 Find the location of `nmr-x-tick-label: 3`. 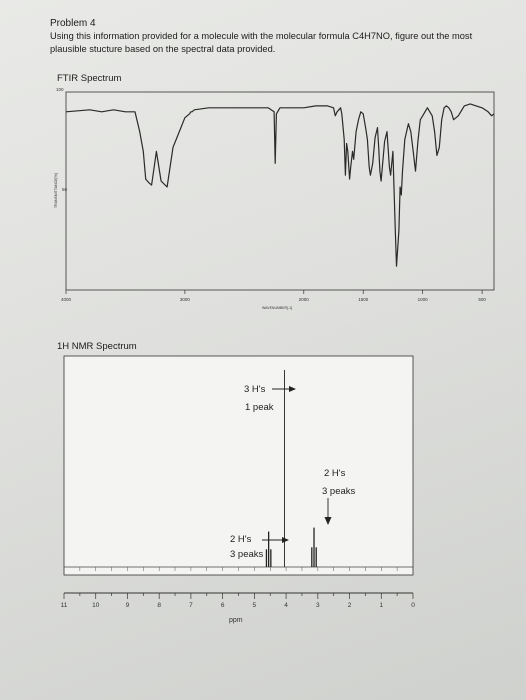

nmr-x-tick-label: 3 is located at coordinates (318, 605).